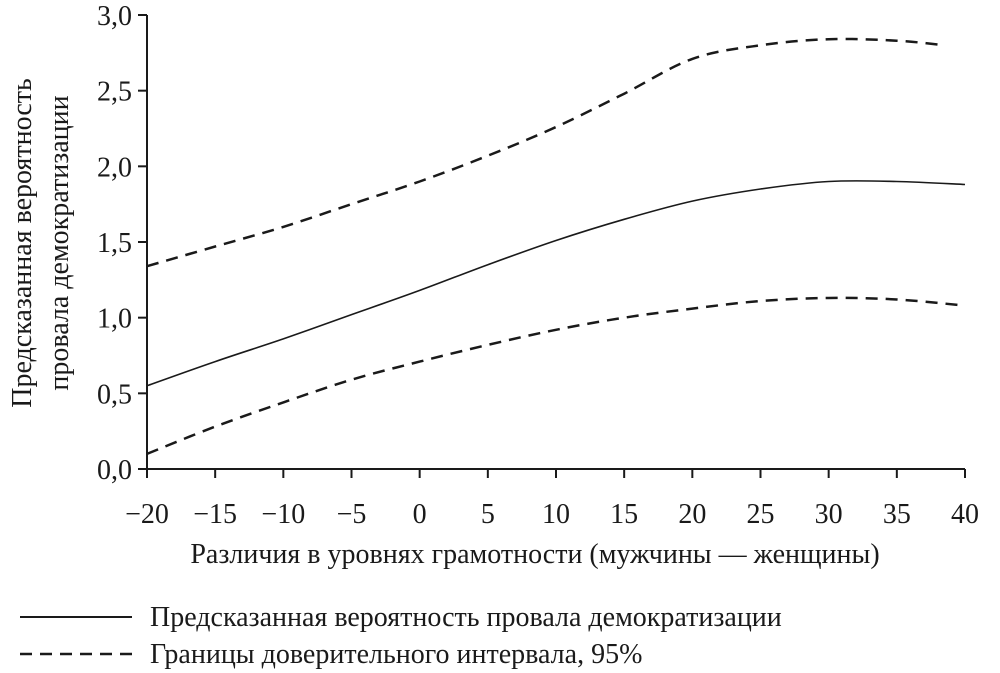 Image resolution: width=1000 pixels, height=673 pixels. I want to click on x-tick-label: −5, so click(352, 514).